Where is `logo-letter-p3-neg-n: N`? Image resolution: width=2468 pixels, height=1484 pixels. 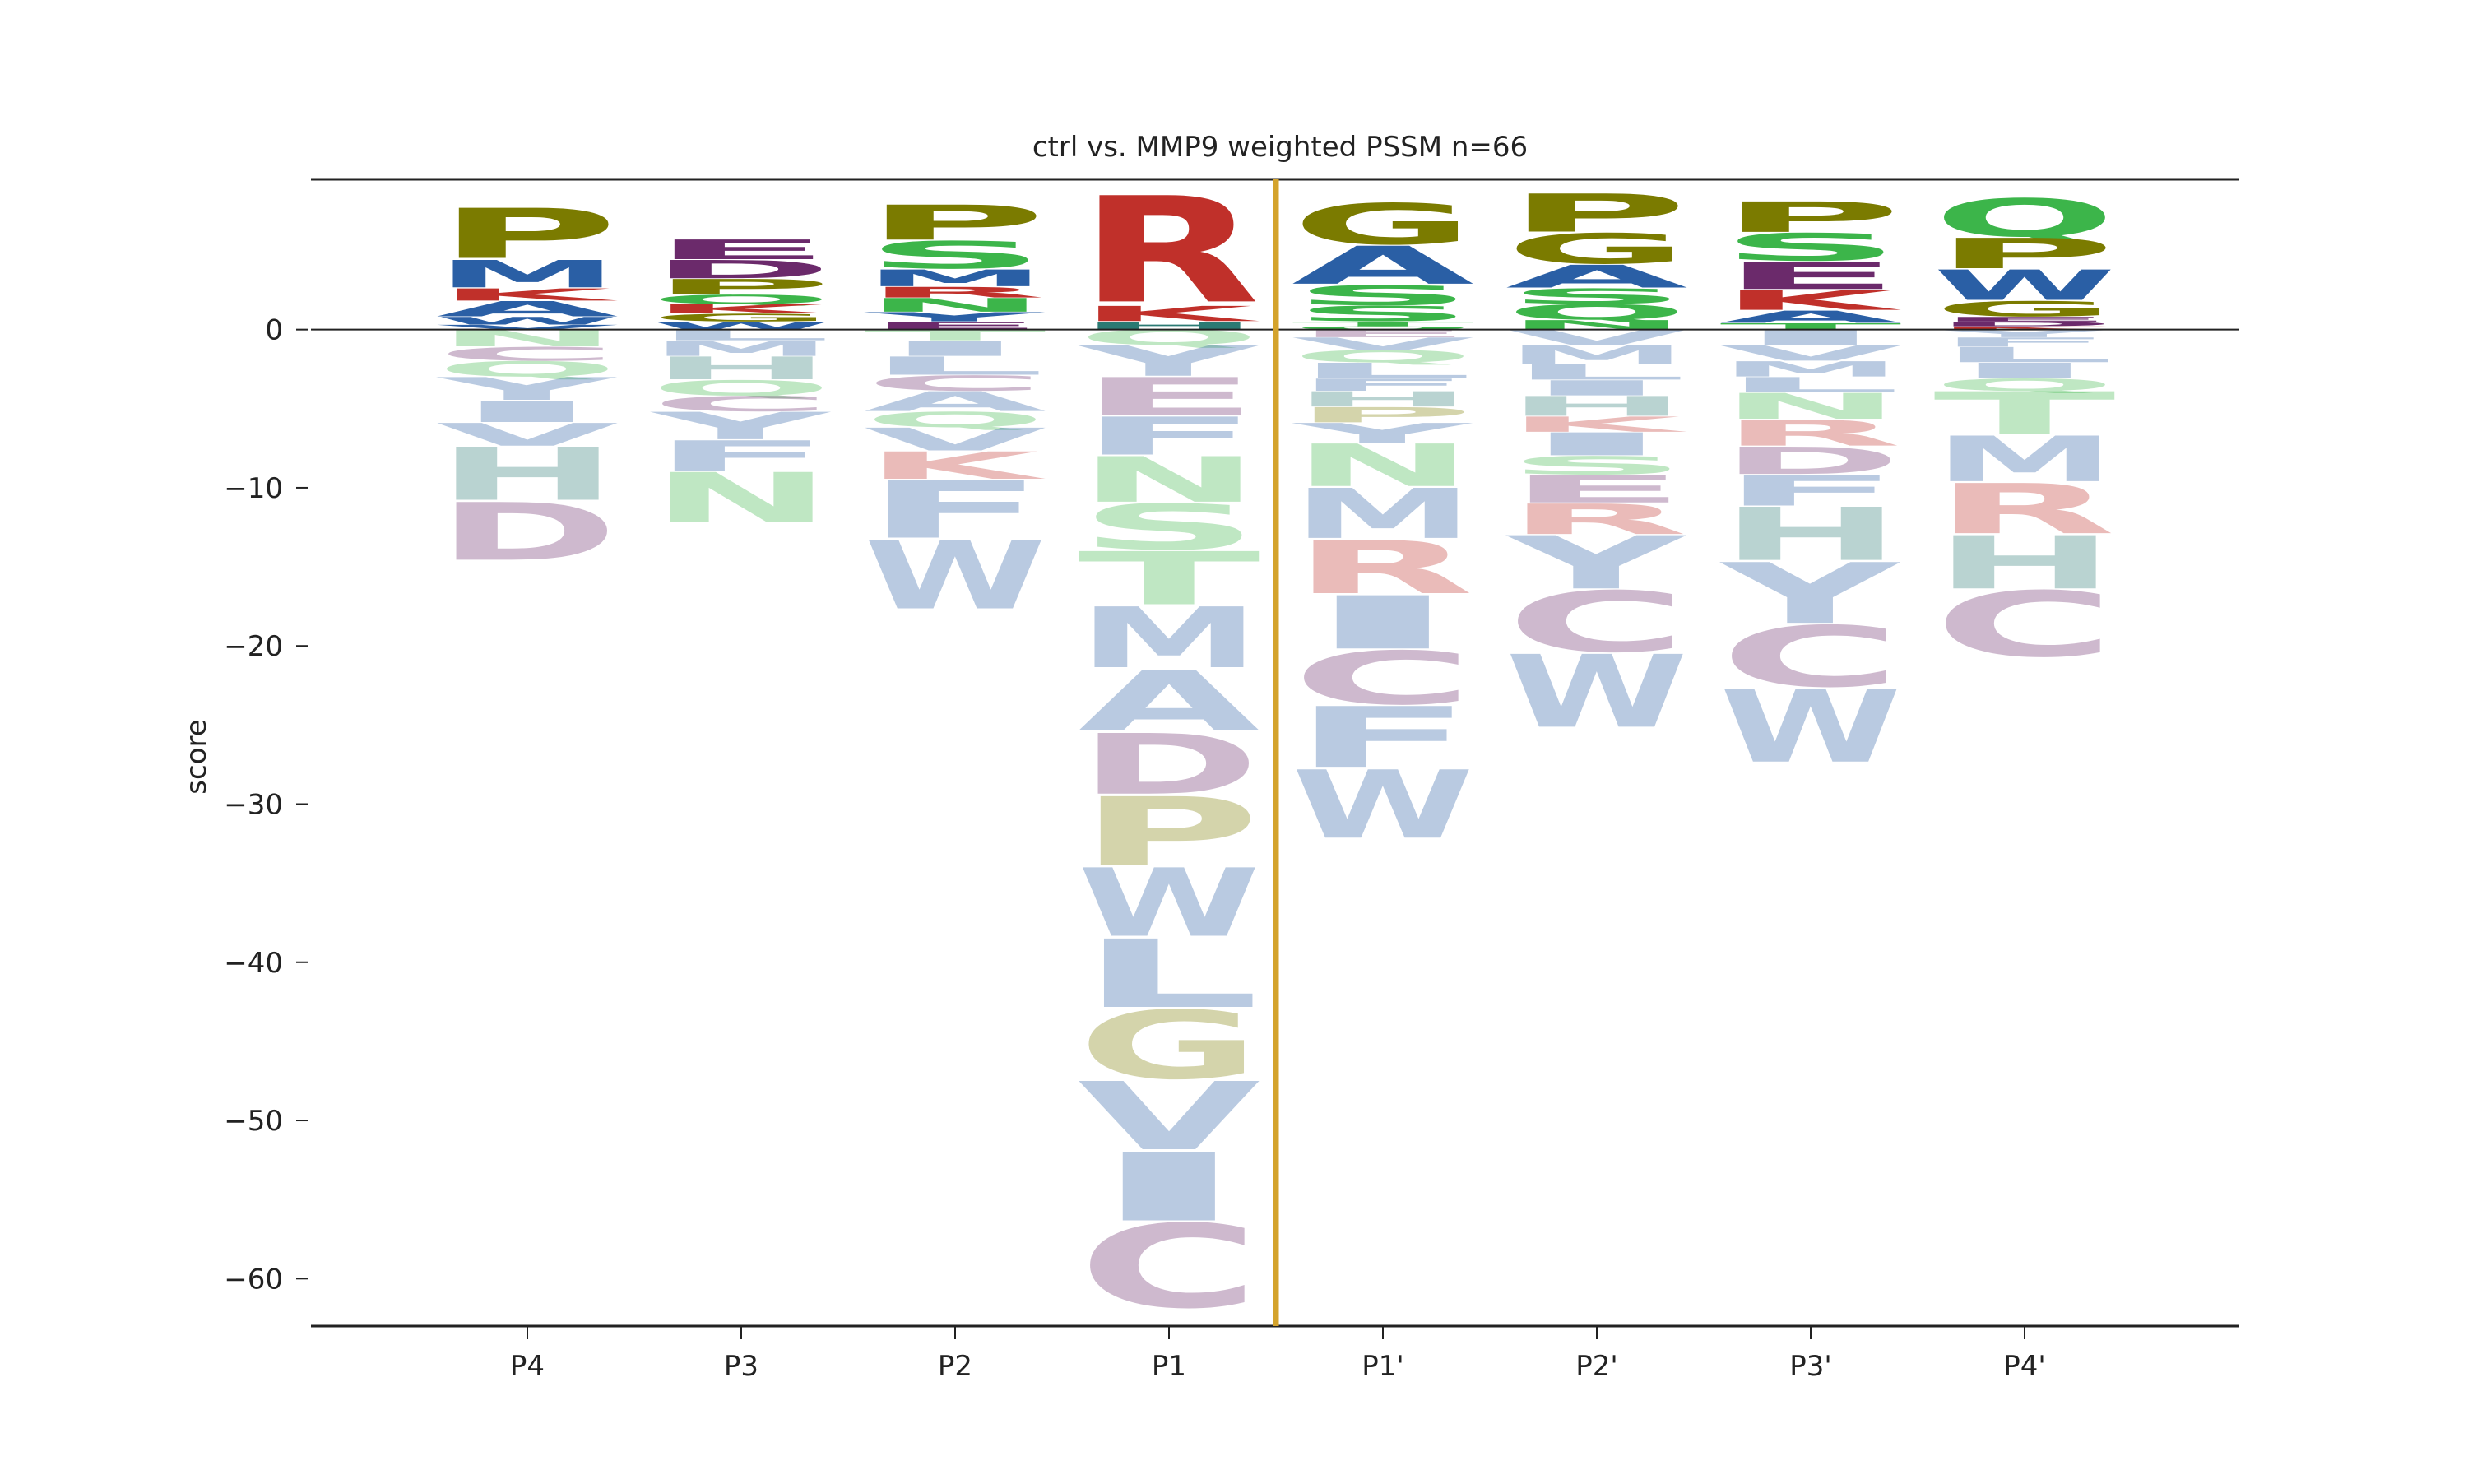
logo-letter-p3-neg-n: N is located at coordinates (741, 498).